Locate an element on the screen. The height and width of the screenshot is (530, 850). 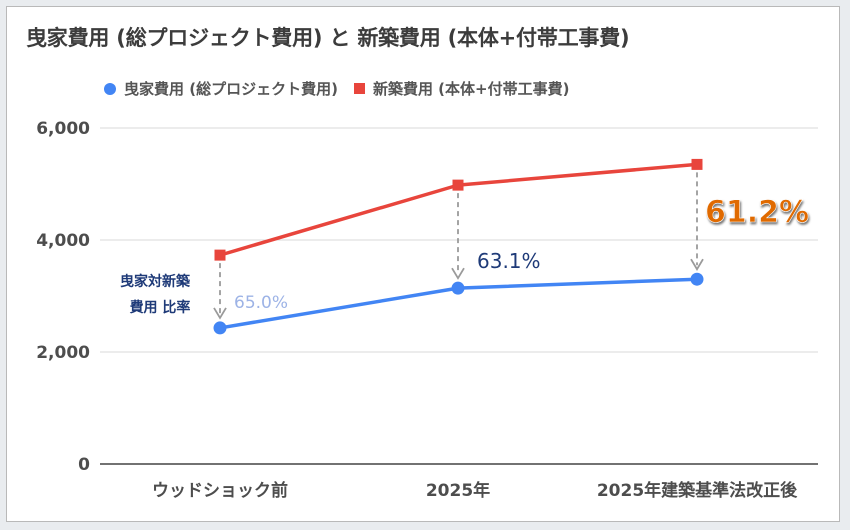
legend-item-hikiya: 曳家費用 (総プロジェクト費用) is located at coordinates (221, 88).